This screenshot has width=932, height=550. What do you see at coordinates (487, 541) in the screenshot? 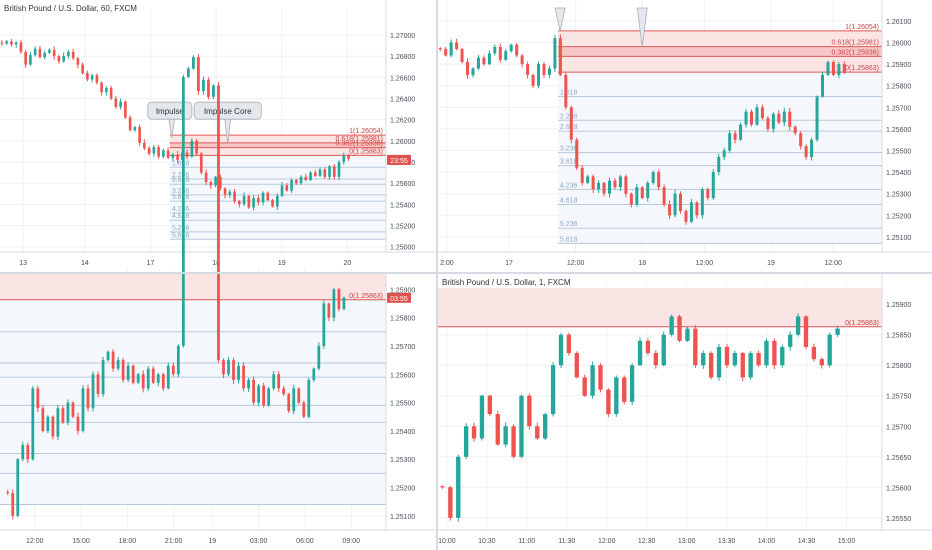
I see `x-tick-label: 10:30` at bounding box center [487, 541].